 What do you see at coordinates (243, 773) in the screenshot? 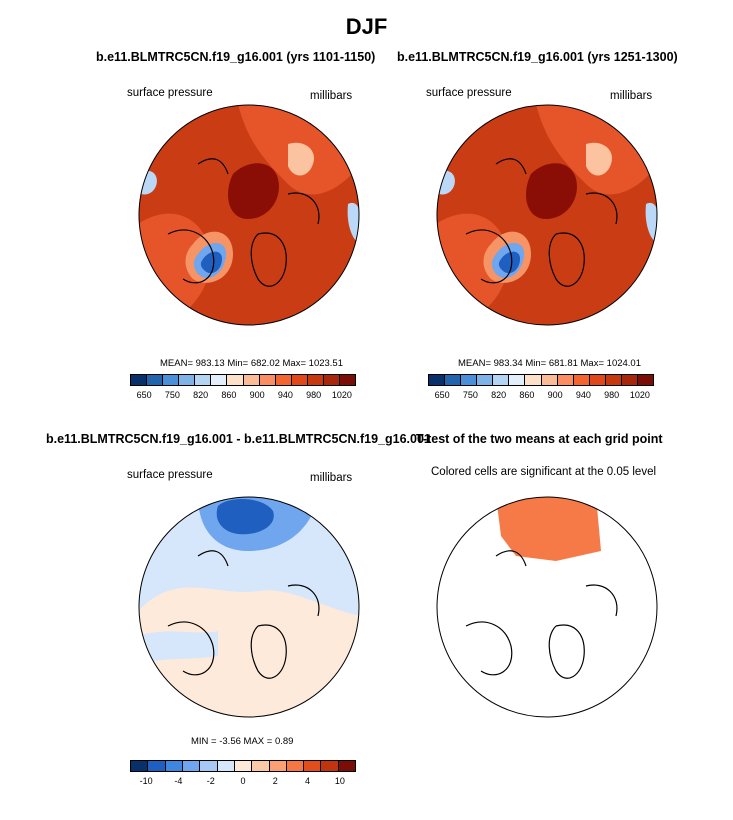
I see `colorbar-bottom-left: -10 -4 -2 0 2 4 10` at bounding box center [243, 773].